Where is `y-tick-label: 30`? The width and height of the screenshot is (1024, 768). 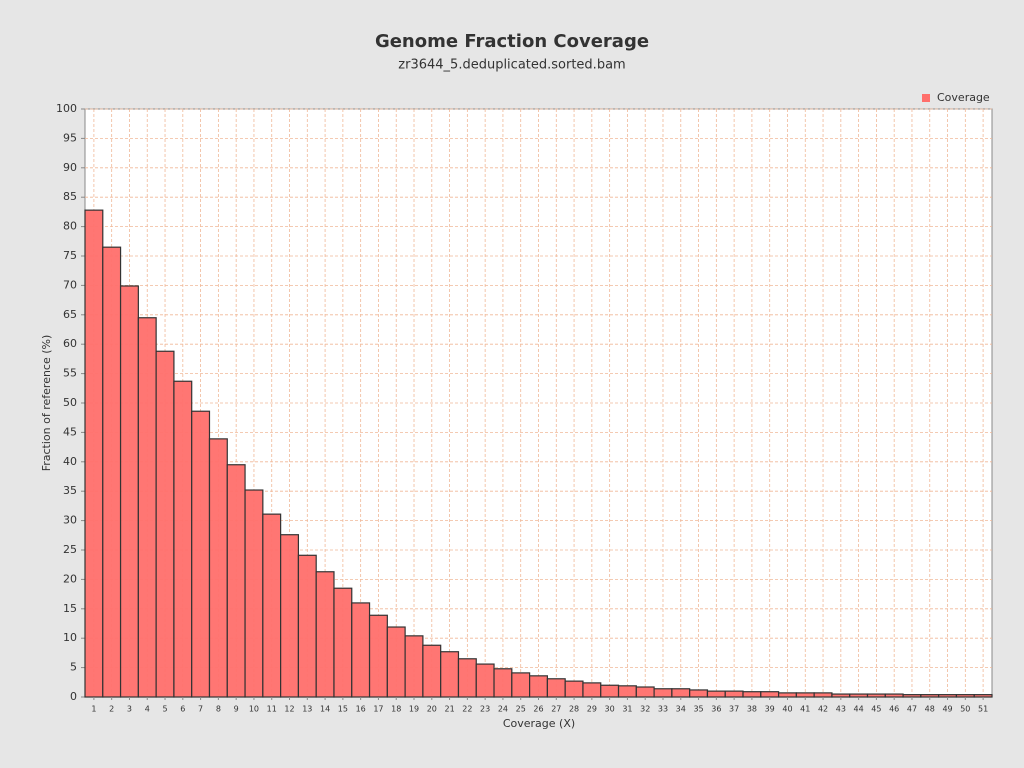 y-tick-label: 30 is located at coordinates (70, 520).